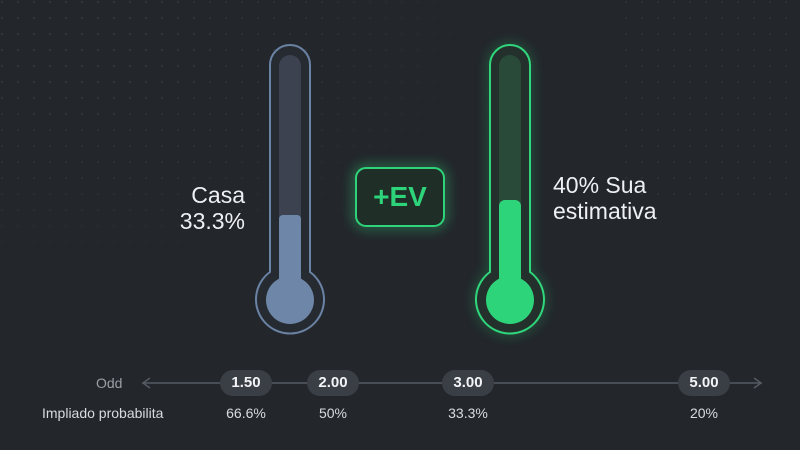  What do you see at coordinates (246, 383) in the screenshot?
I see `odd-pill: 1.50` at bounding box center [246, 383].